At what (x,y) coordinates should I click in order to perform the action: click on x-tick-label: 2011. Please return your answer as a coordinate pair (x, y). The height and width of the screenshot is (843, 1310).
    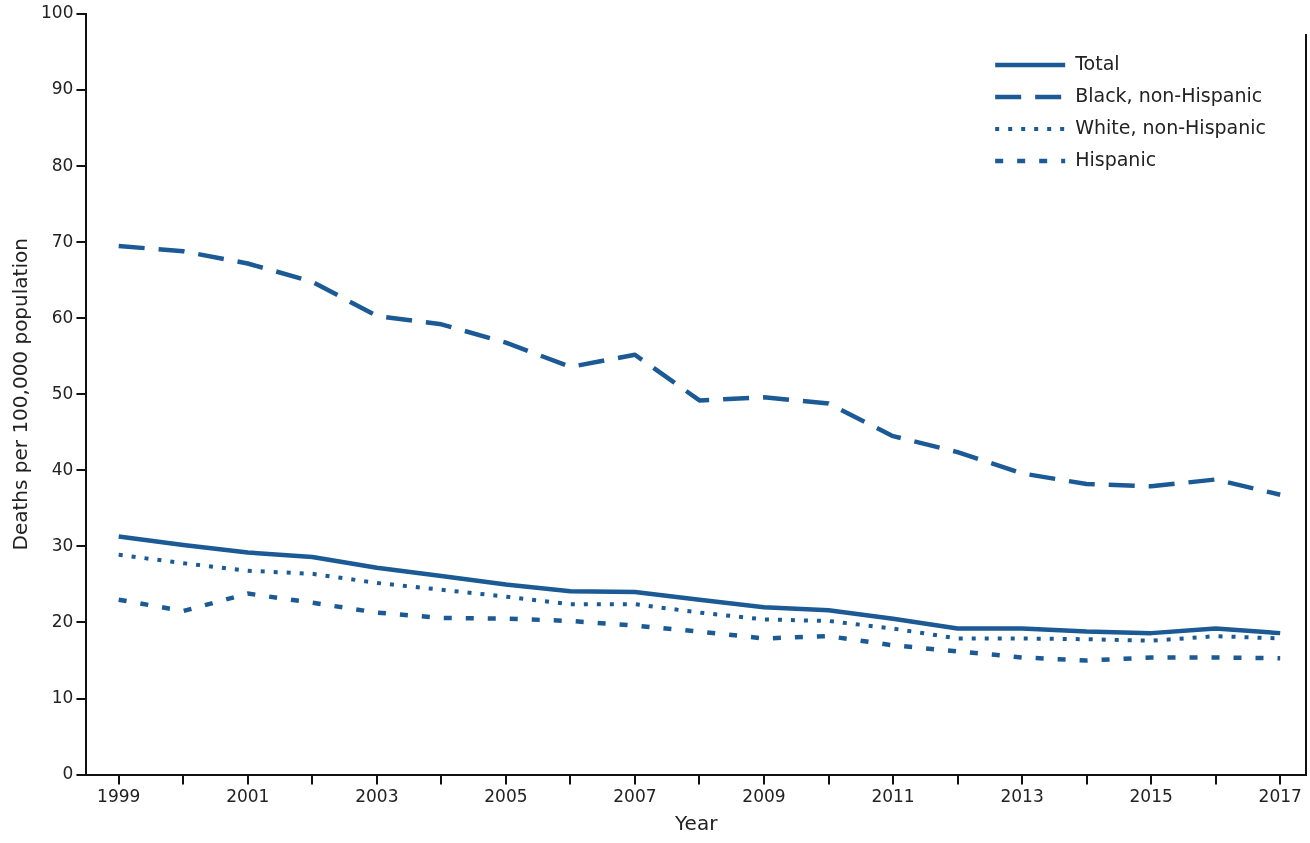
    Looking at the image, I should click on (893, 796).